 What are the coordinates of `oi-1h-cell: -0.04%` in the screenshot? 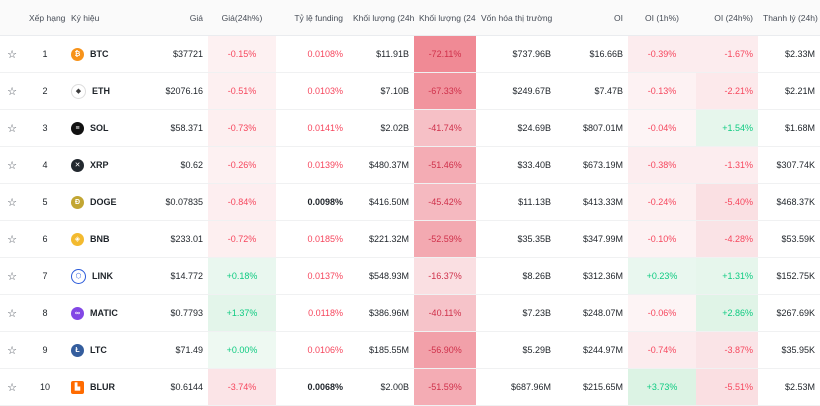 It's located at (662, 128).